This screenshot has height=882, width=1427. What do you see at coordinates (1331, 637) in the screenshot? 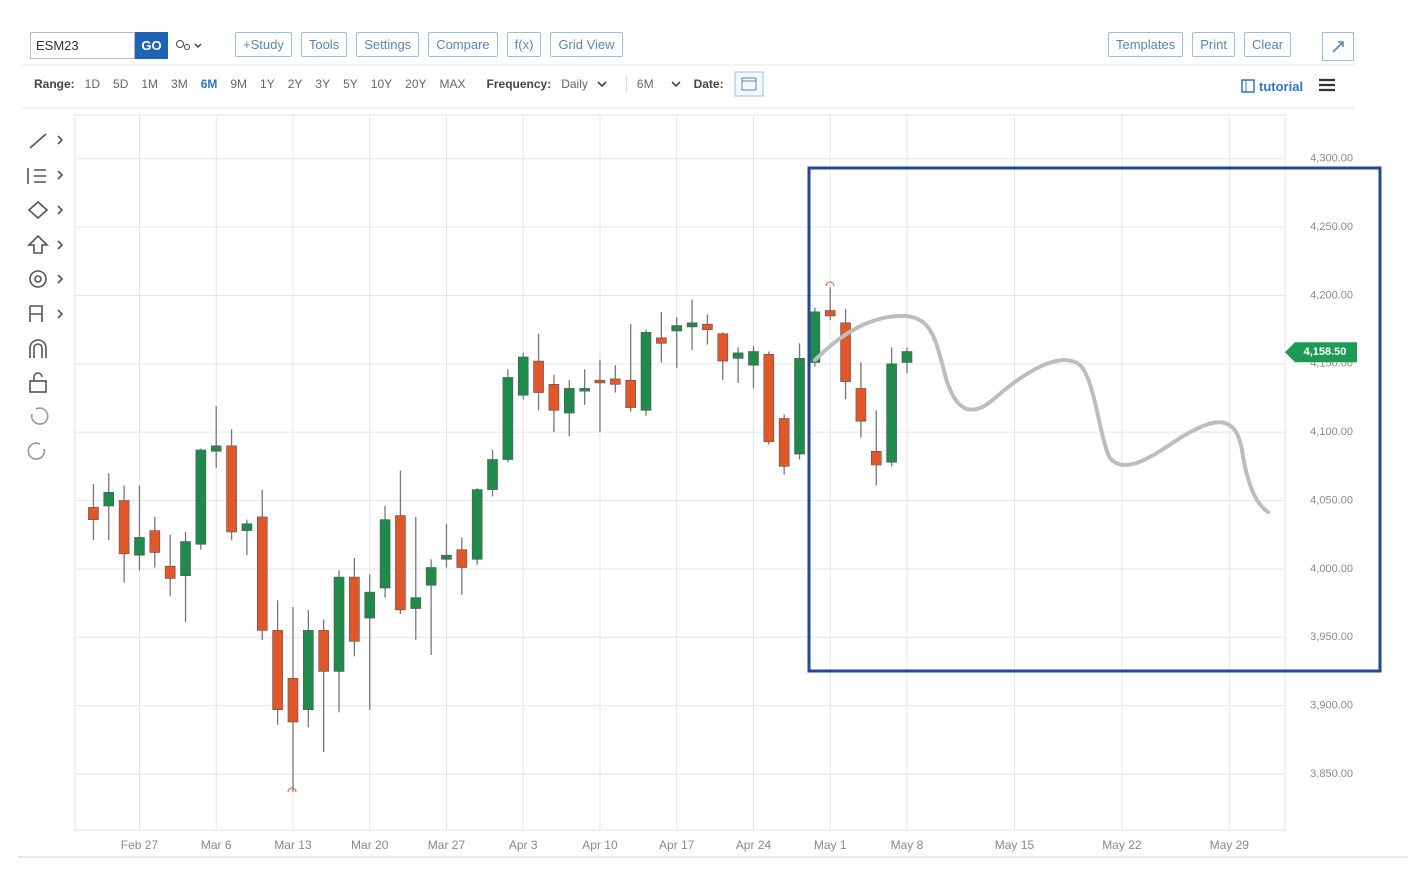
I see `y-tick-label: 3,950.00` at bounding box center [1331, 637].